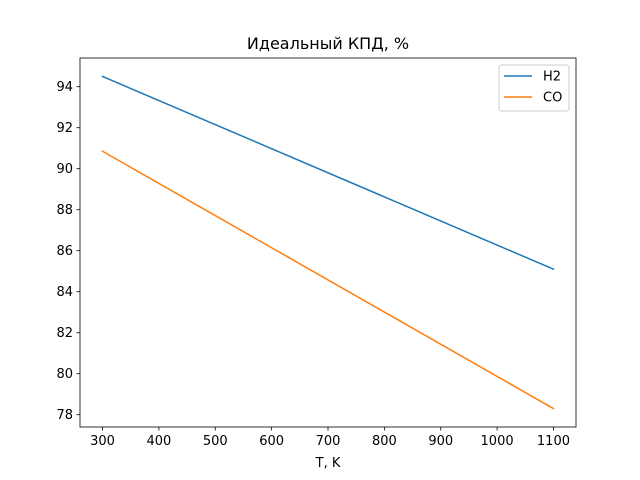  Describe the element at coordinates (64, 128) in the screenshot. I see `y-tick-label: 92` at that location.